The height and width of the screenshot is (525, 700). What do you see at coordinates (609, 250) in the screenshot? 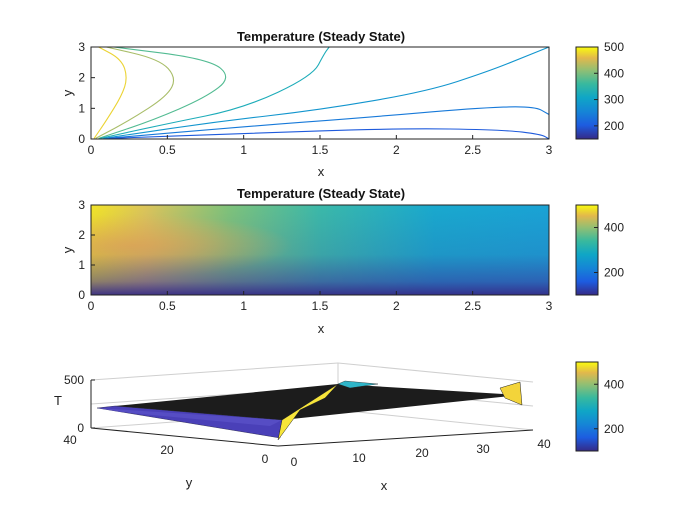
I see `heatmap-colorbar-ticks: 200 400` at bounding box center [609, 250].